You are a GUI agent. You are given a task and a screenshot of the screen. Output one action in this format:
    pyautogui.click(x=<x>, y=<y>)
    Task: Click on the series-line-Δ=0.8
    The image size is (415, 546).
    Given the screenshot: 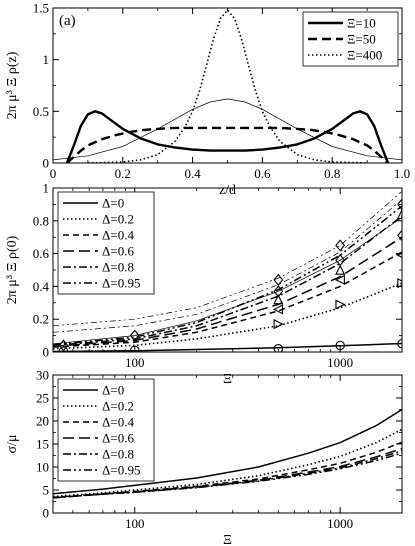 What is the action you would take?
    pyautogui.click(x=227, y=474)
    